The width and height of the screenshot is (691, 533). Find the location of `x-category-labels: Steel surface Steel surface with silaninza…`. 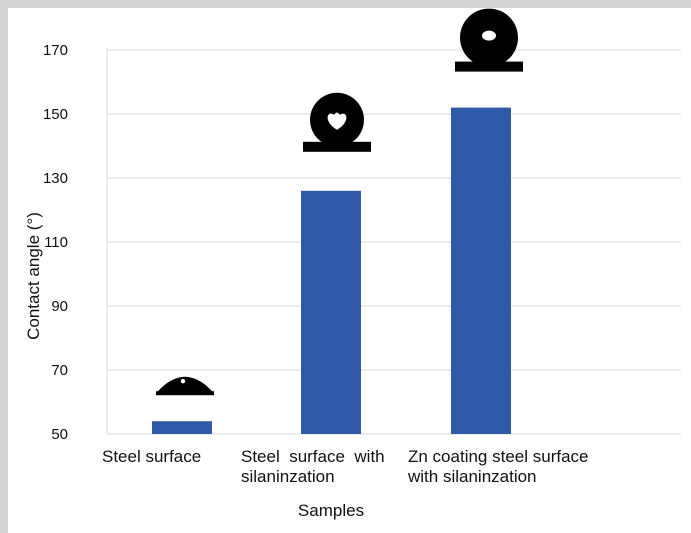

x-category-labels: Steel surface Steel surface with silaninza… is located at coordinates (345, 466).